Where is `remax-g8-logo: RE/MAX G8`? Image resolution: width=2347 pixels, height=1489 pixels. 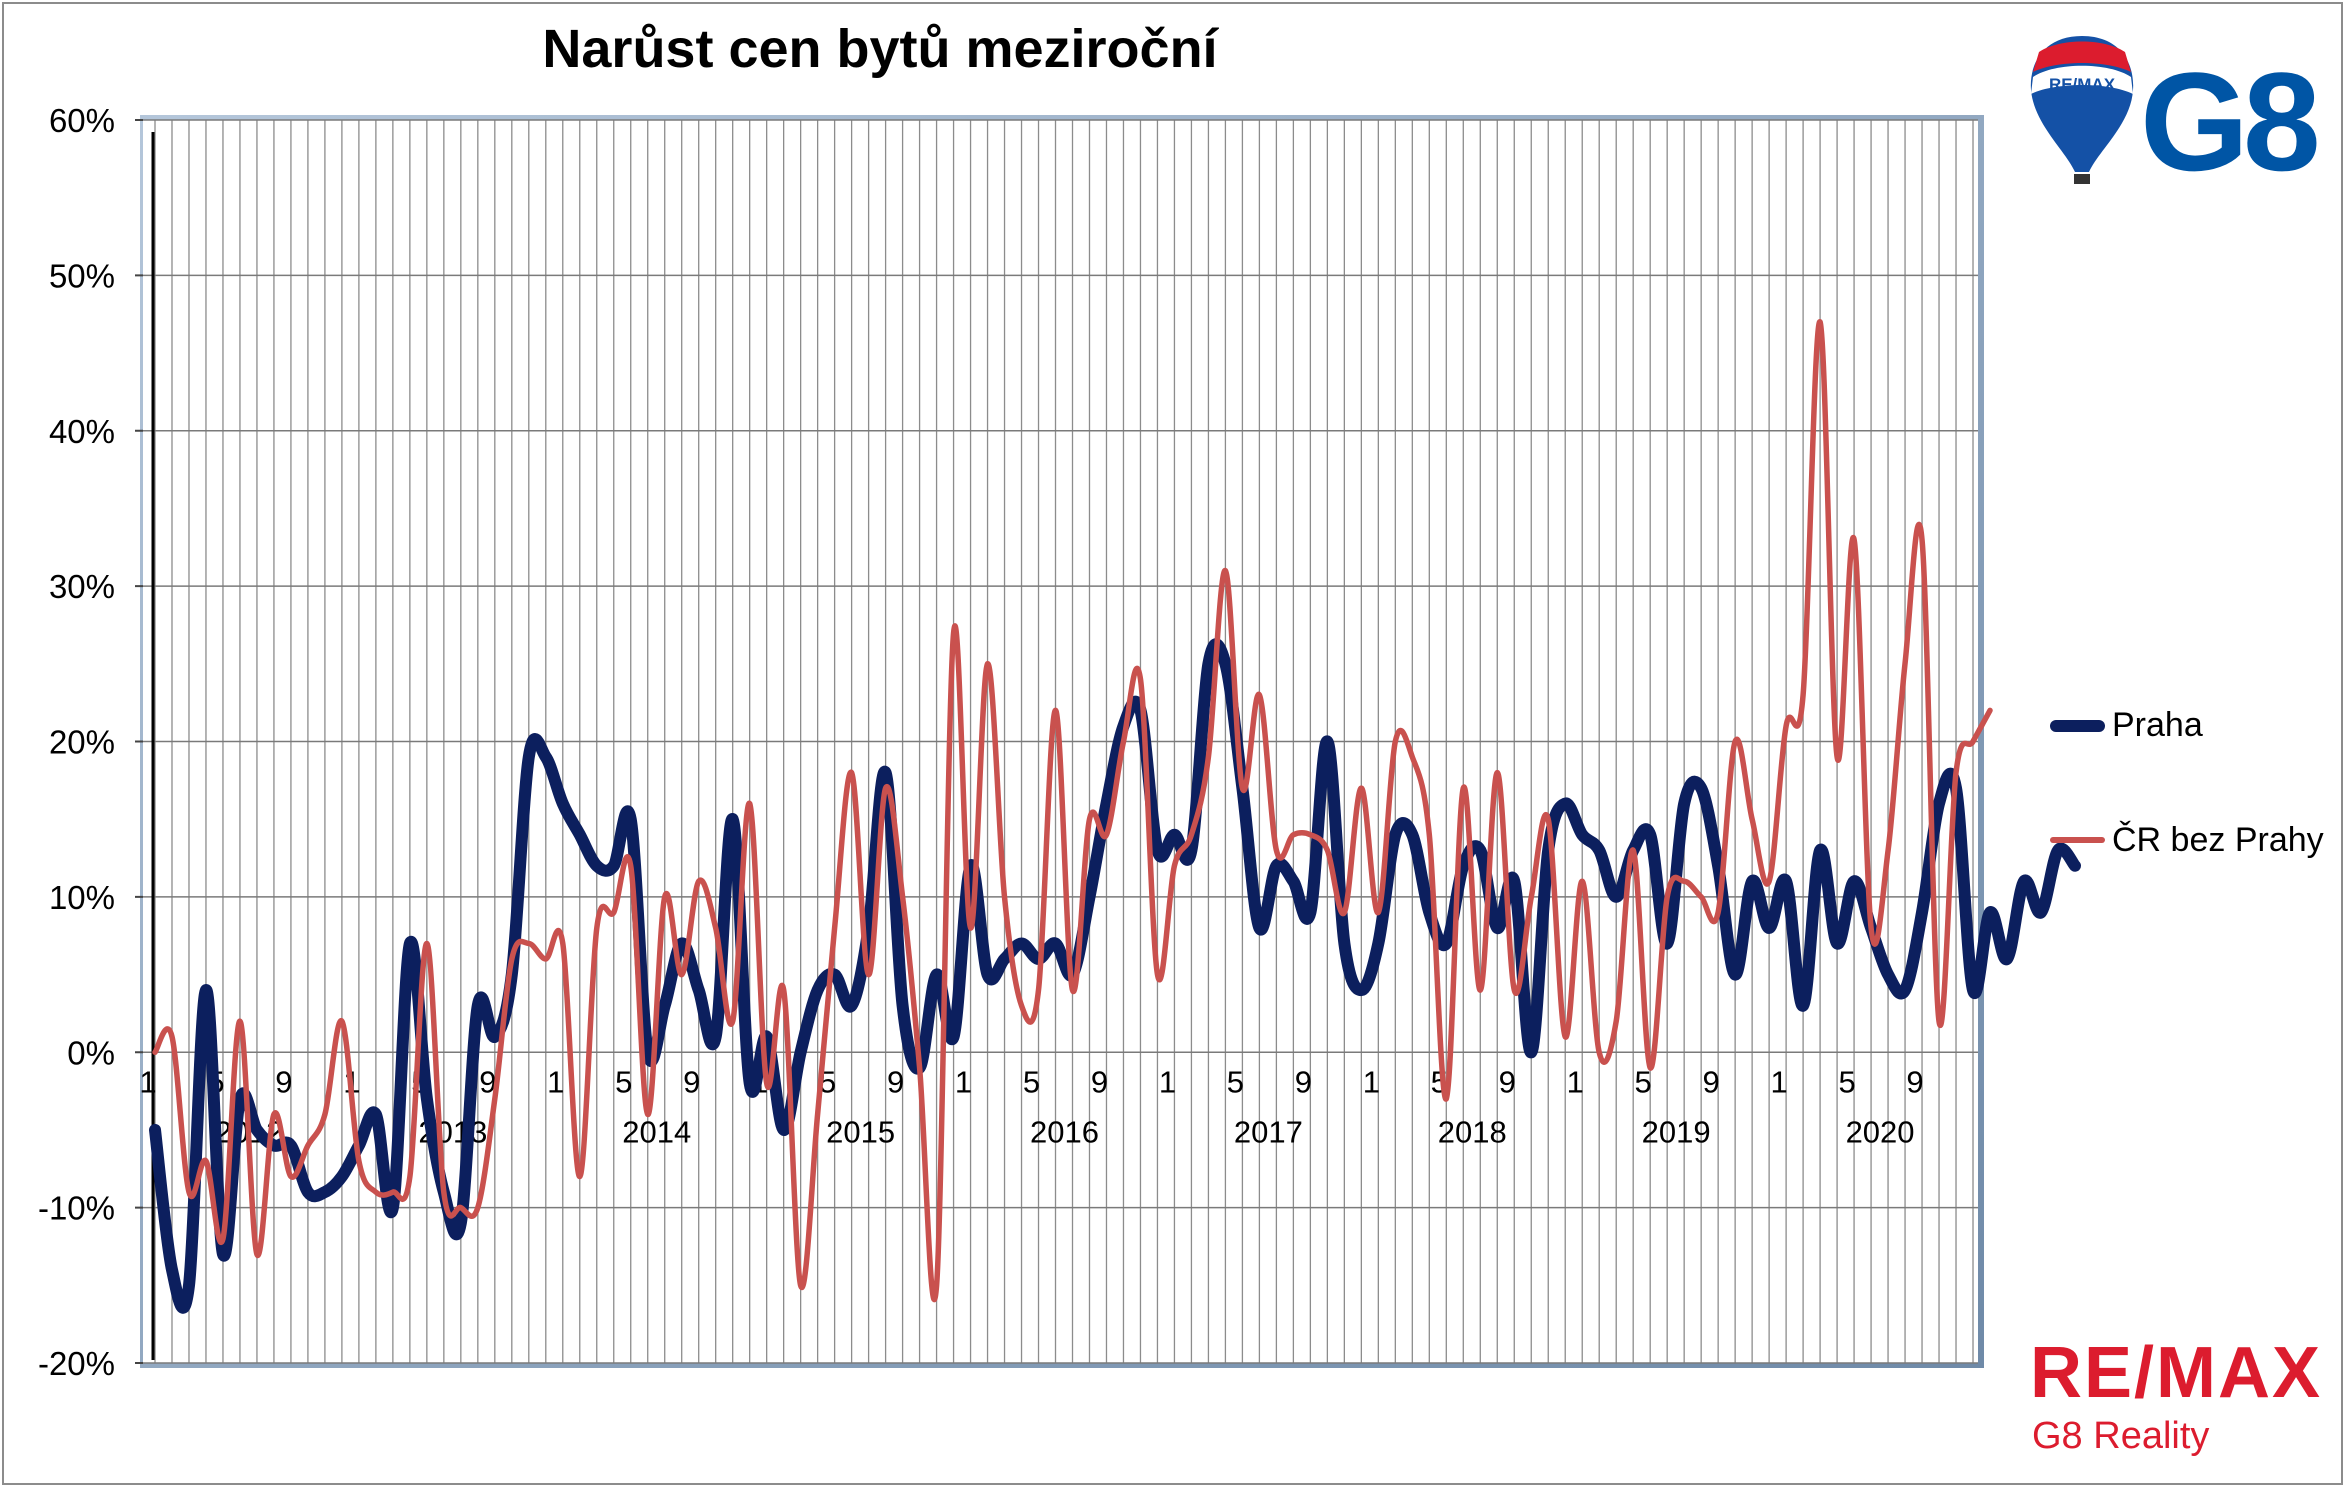
remax-g8-logo: RE/MAX G8 is located at coordinates (2175, 117).